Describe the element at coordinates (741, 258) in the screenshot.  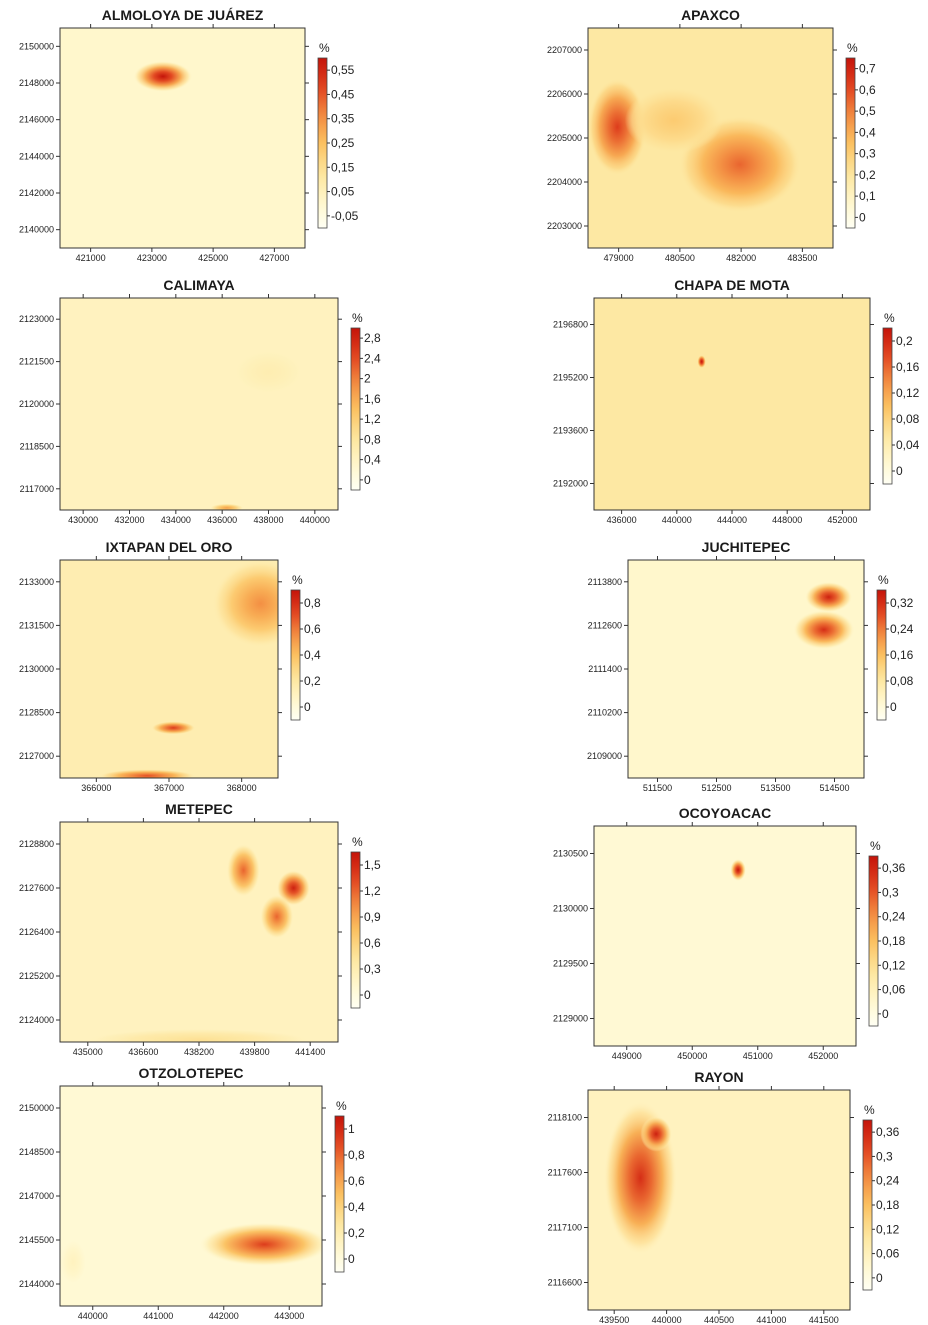
I see `x-tick-label: 482000` at that location.